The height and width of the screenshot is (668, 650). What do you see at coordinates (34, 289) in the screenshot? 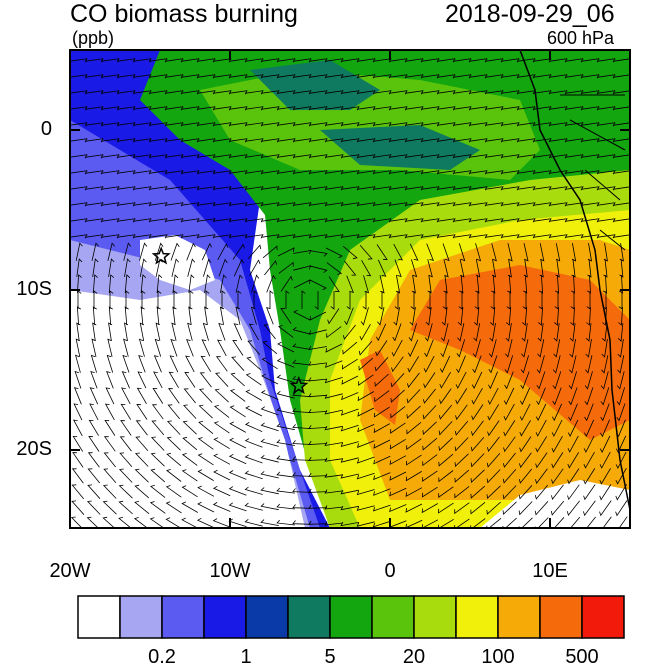
I see `lat-label-10s: 10S` at bounding box center [34, 289].